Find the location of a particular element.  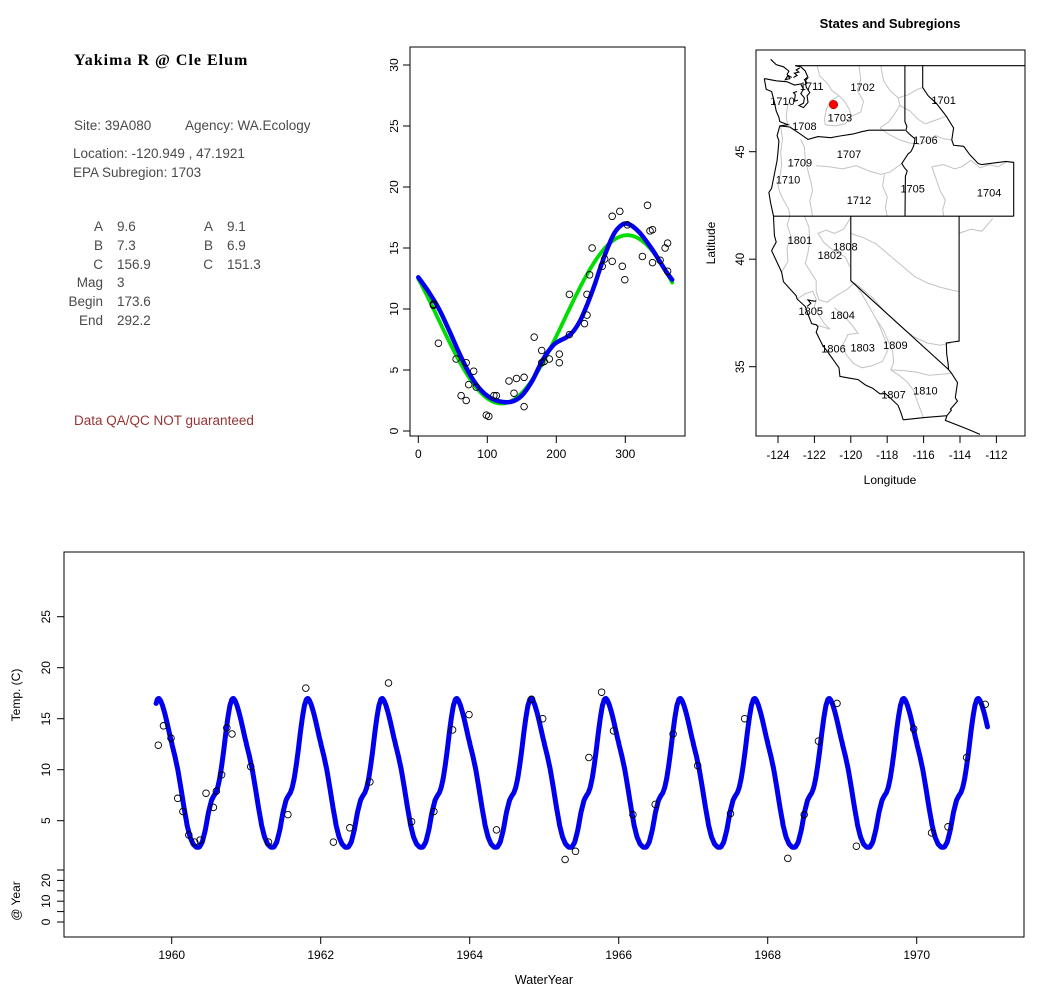

param-value: 292.2 is located at coordinates (134, 320).